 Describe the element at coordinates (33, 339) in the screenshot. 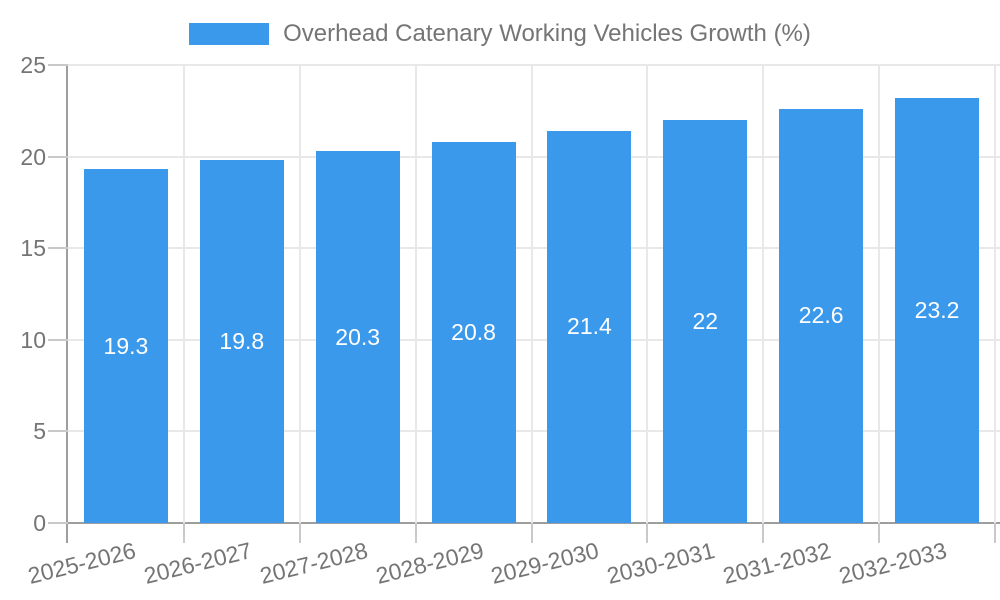

I see `y-axis-label: 10` at that location.